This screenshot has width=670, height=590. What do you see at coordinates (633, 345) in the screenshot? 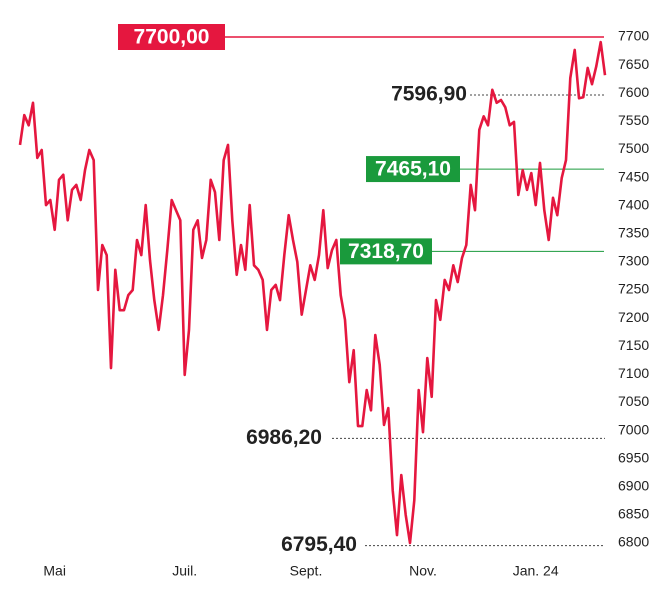
I see `y-tick-label: 7150` at bounding box center [633, 345].